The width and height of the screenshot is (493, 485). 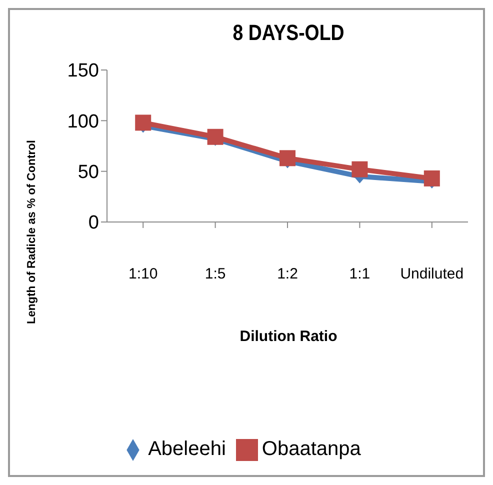 What do you see at coordinates (288, 336) in the screenshot?
I see `x-axis-title: Dilution Ratio` at bounding box center [288, 336].